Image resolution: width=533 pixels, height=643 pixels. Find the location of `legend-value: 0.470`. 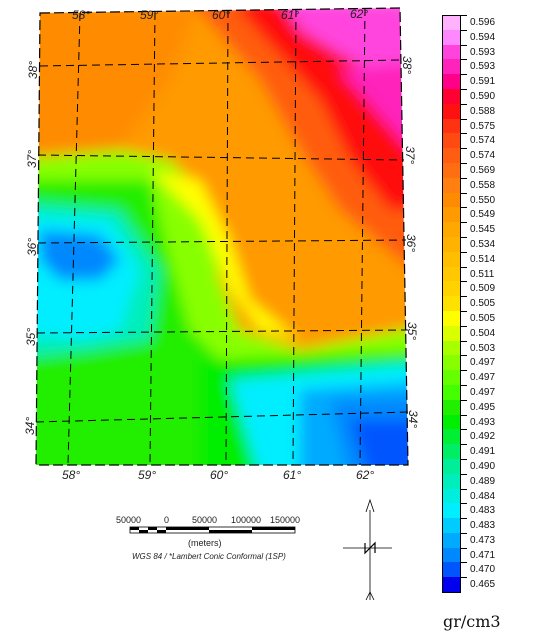

legend-value: 0.470 is located at coordinates (483, 570).